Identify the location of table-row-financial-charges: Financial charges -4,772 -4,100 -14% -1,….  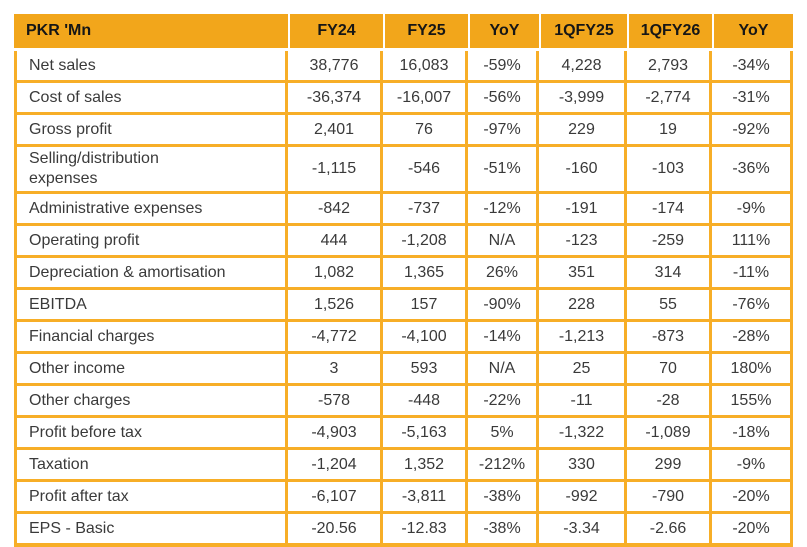
(403, 338).